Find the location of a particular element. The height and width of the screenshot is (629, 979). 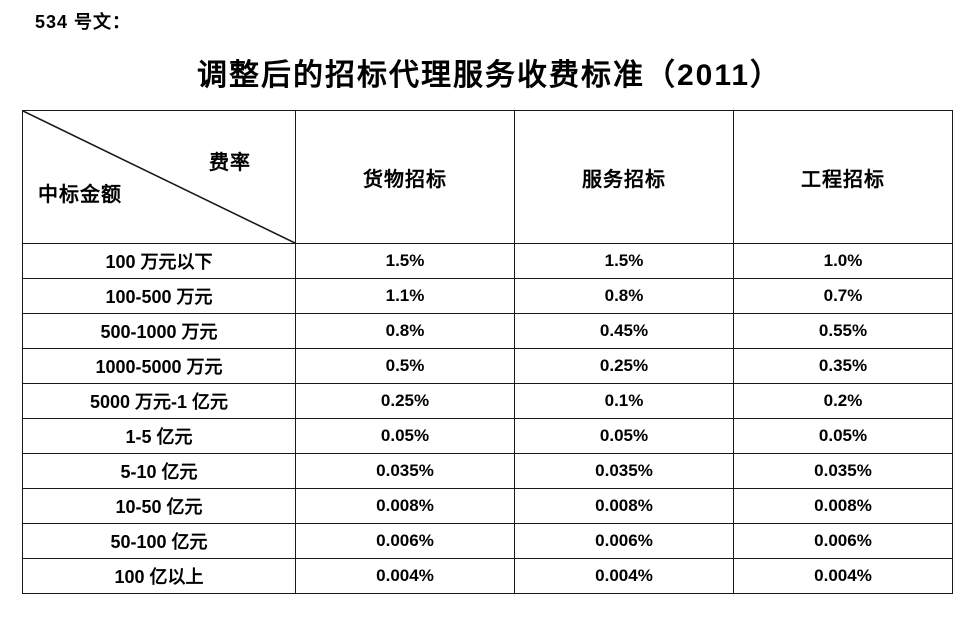

service-rate-cell: 0.004% is located at coordinates (624, 576).